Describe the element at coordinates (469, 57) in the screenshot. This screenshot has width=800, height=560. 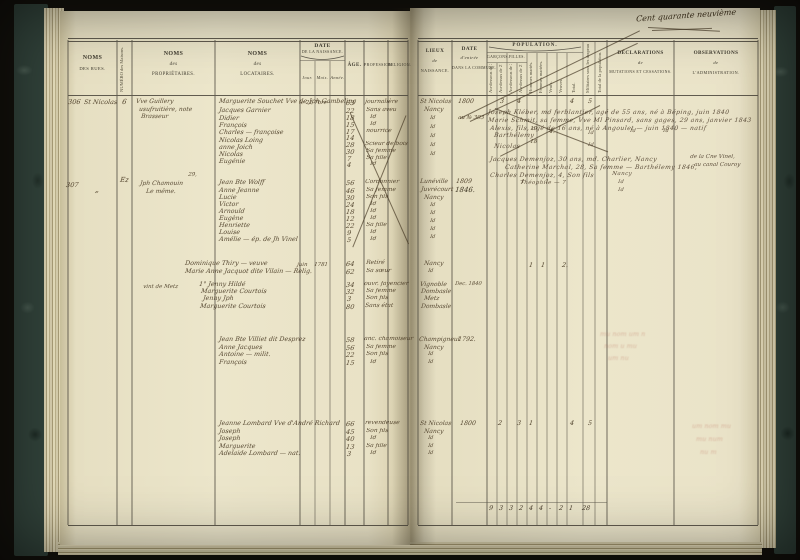
I see `header-entree-2: d'entrée` at that location.